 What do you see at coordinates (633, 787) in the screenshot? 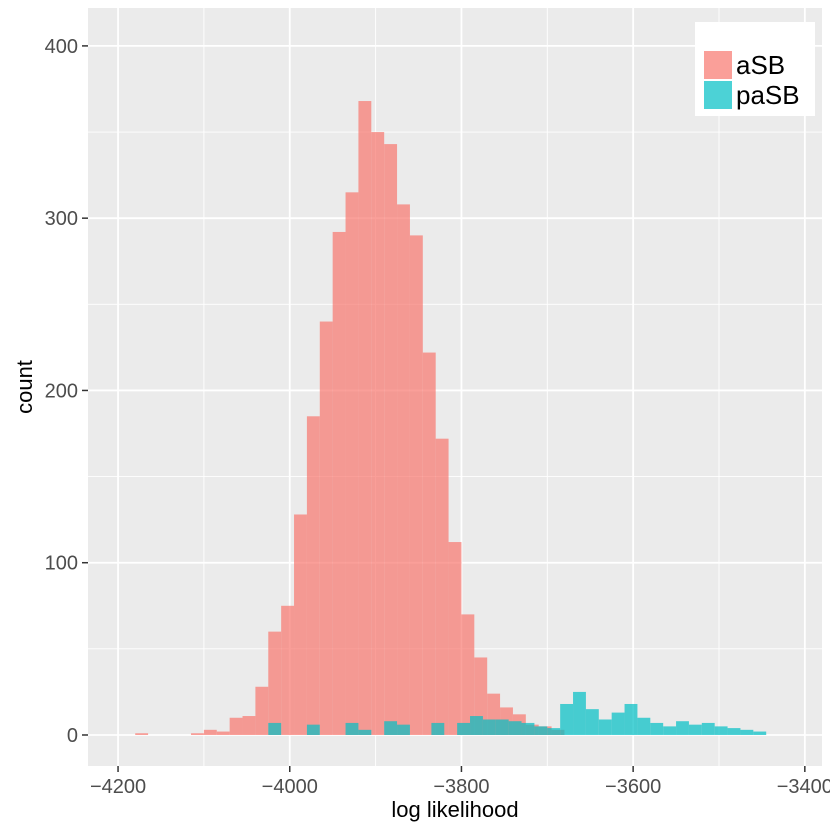
I see `x-tick-label: −3600` at bounding box center [633, 787].